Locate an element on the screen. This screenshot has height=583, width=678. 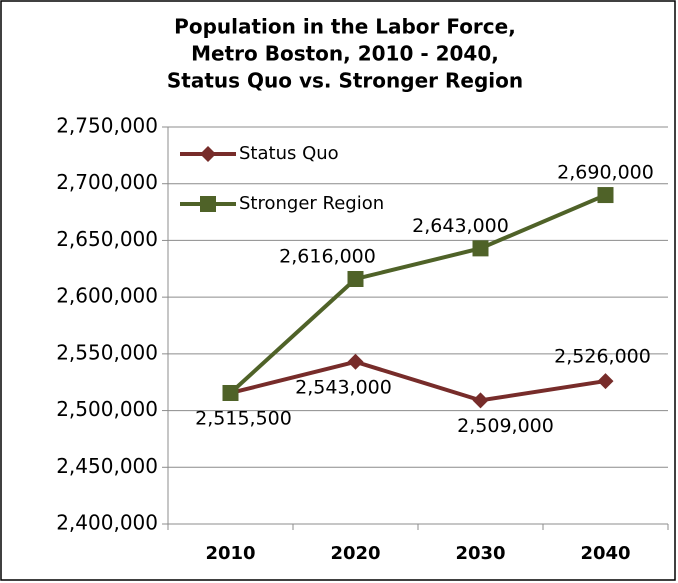
chart-title: Population in the Labor Force, is located at coordinates (345, 27).